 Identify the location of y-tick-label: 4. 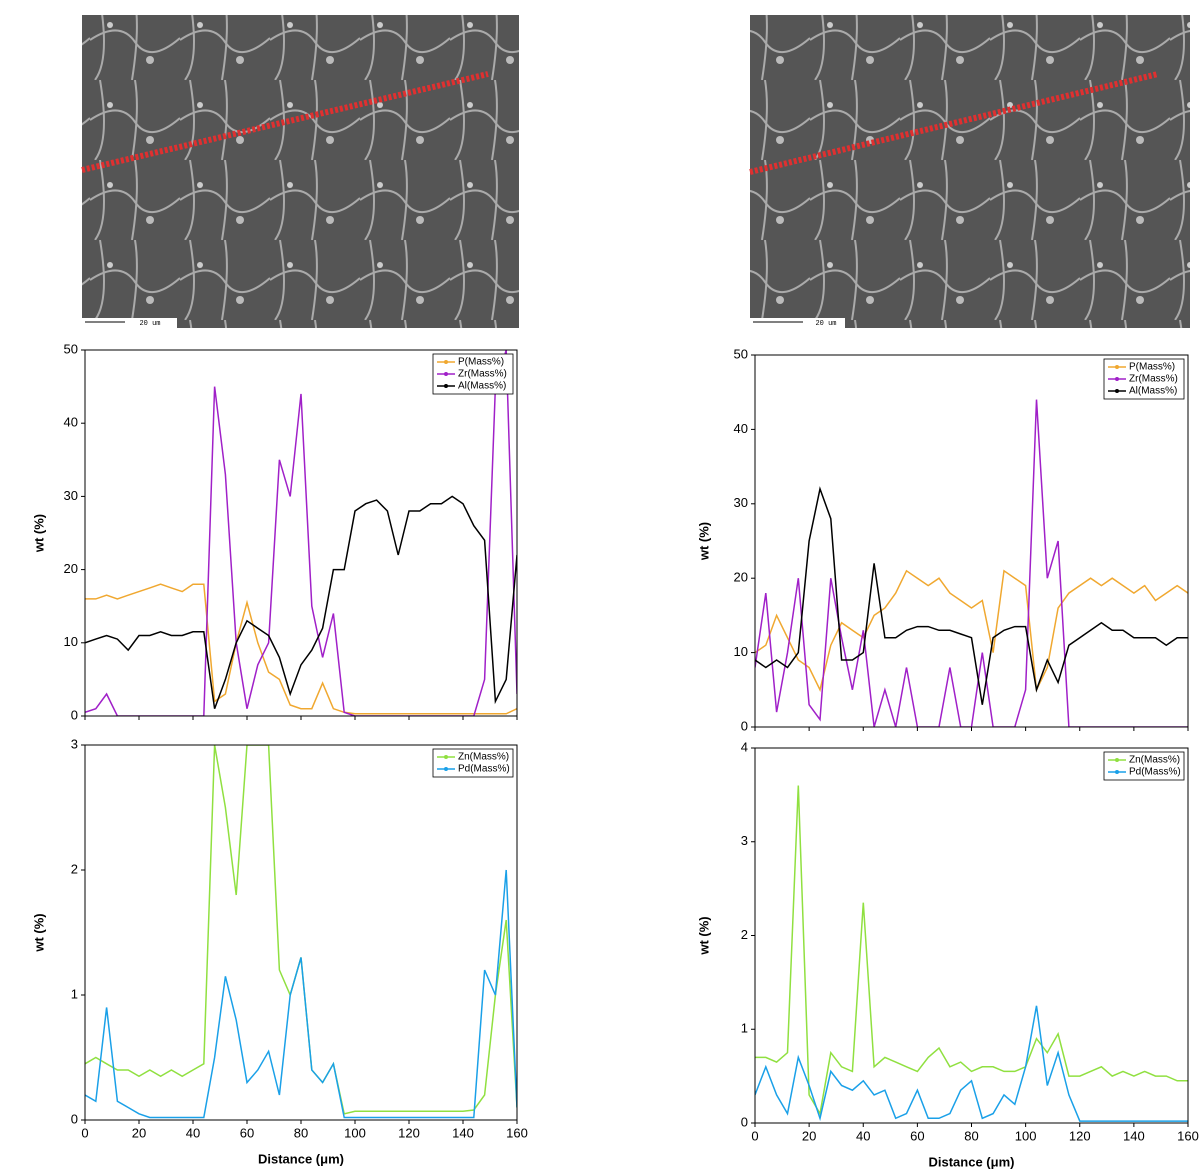
(744, 746).